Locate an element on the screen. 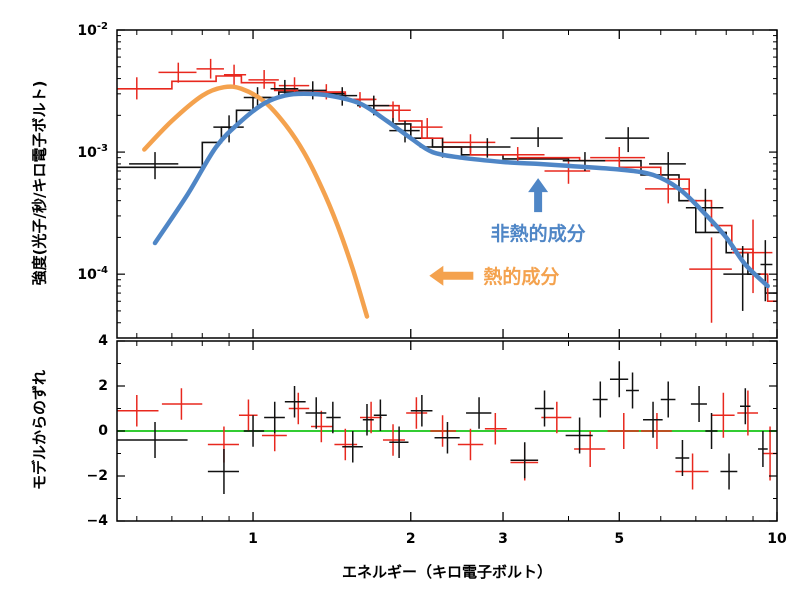  y-tick-label: −4 is located at coordinates (98, 521).